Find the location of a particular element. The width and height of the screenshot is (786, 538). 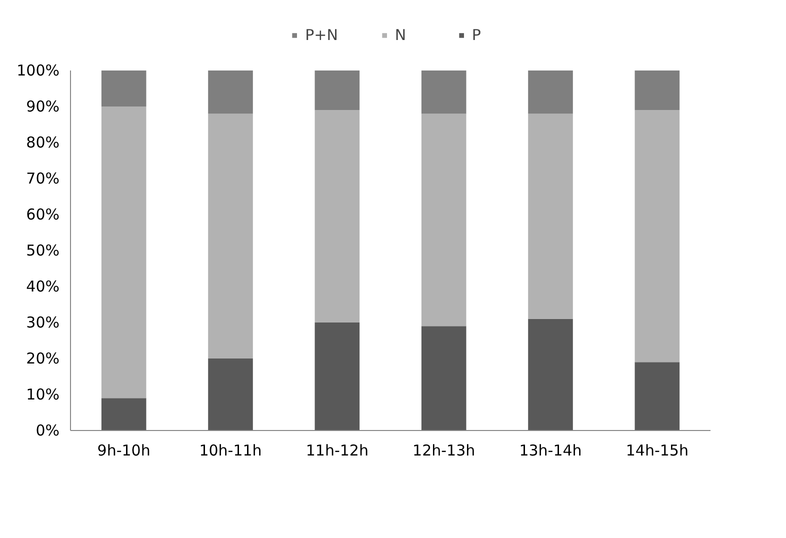

legend-label: N is located at coordinates (401, 35).